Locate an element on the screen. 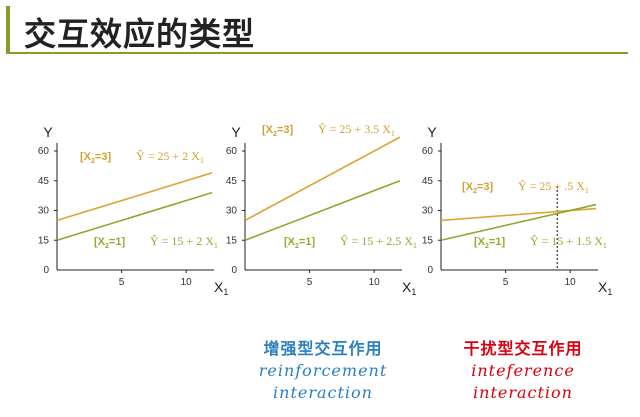 The width and height of the screenshot is (640, 417). title-underline is located at coordinates (317, 53).